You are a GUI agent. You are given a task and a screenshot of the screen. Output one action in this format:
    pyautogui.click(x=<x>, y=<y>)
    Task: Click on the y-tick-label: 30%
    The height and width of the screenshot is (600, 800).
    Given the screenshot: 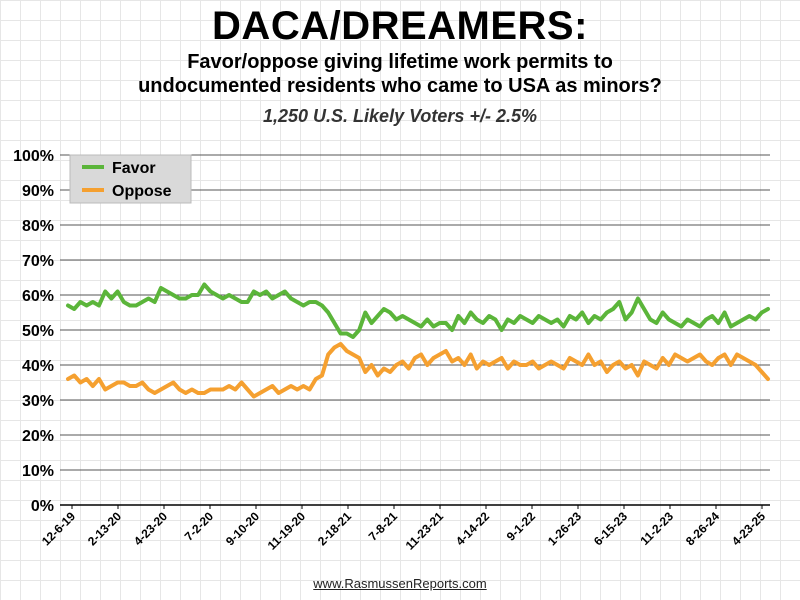 What is the action you would take?
    pyautogui.click(x=38, y=401)
    